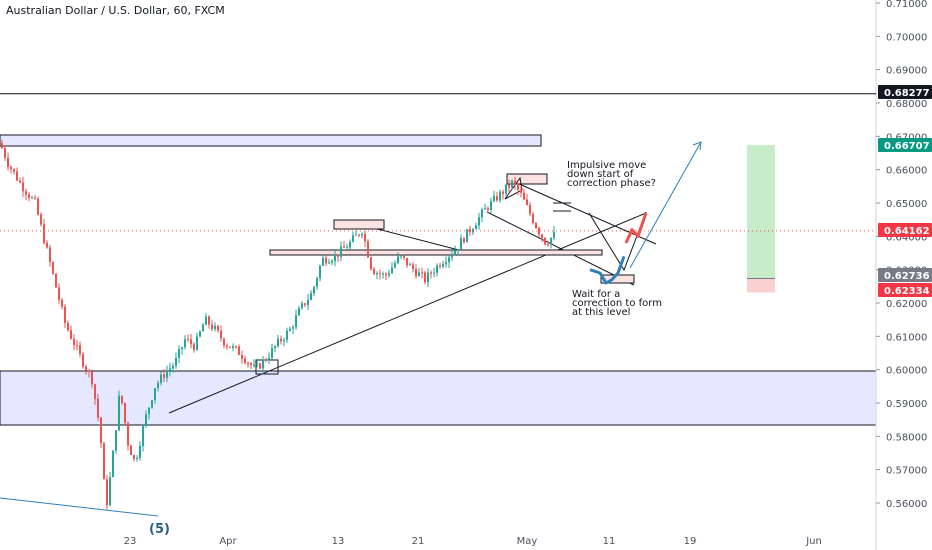 The image size is (932, 550). I want to click on y-tick-label: 0.62000, so click(906, 304).